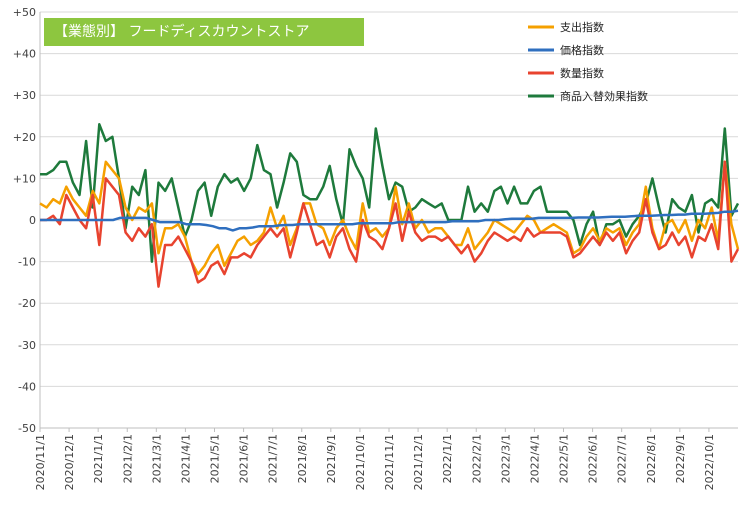 The width and height of the screenshot is (742, 509). Describe the element at coordinates (389, 462) in the screenshot. I see `x-tick-label: 2021/11/1` at that location.